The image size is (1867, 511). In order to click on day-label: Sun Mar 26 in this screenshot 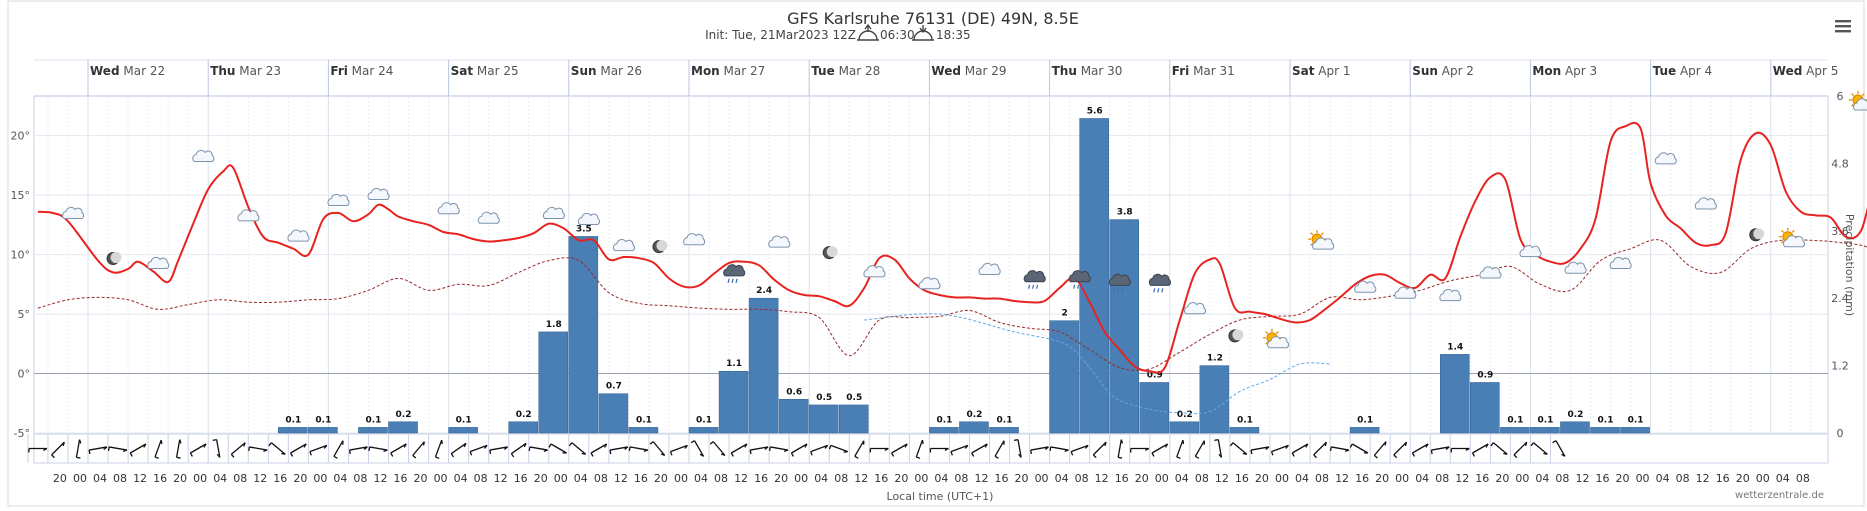, I will do `click(606, 71)`.